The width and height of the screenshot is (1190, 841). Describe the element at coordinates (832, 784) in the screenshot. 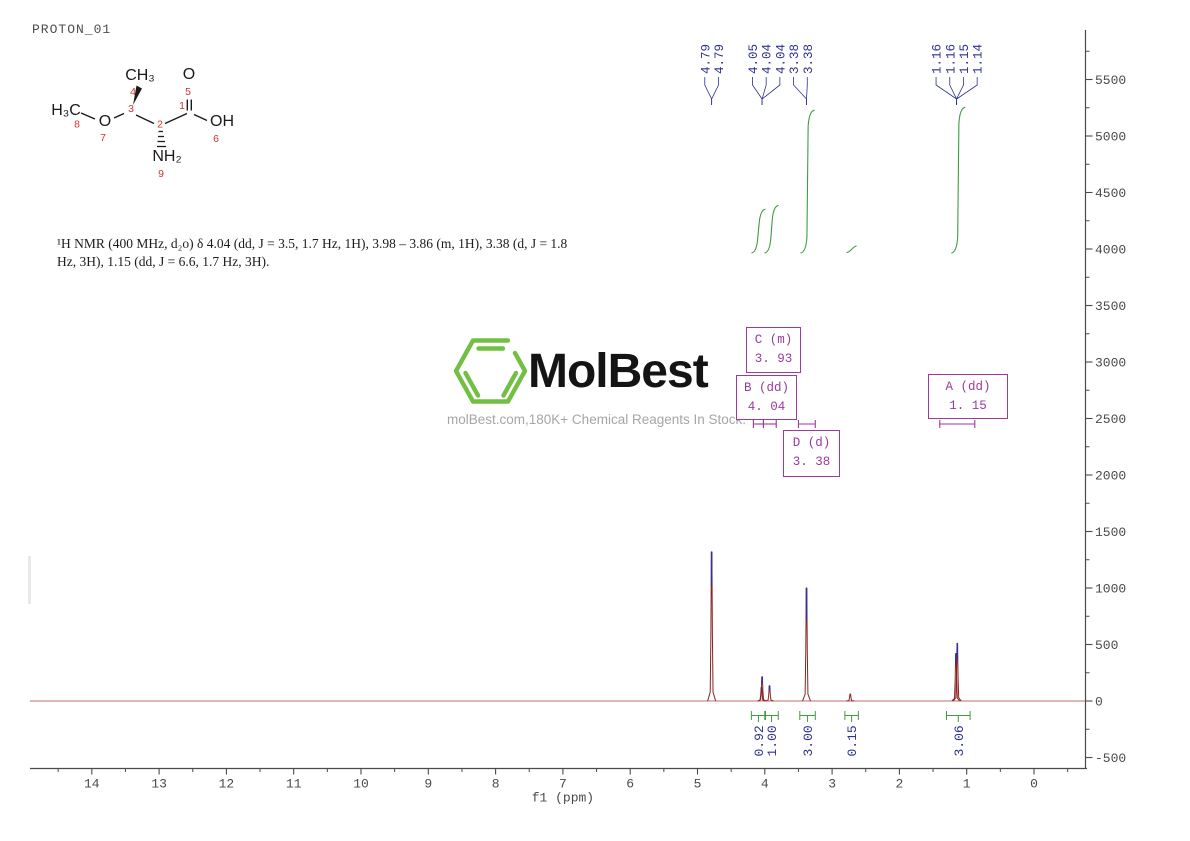

I see `x-axis-tick-label: 3` at that location.